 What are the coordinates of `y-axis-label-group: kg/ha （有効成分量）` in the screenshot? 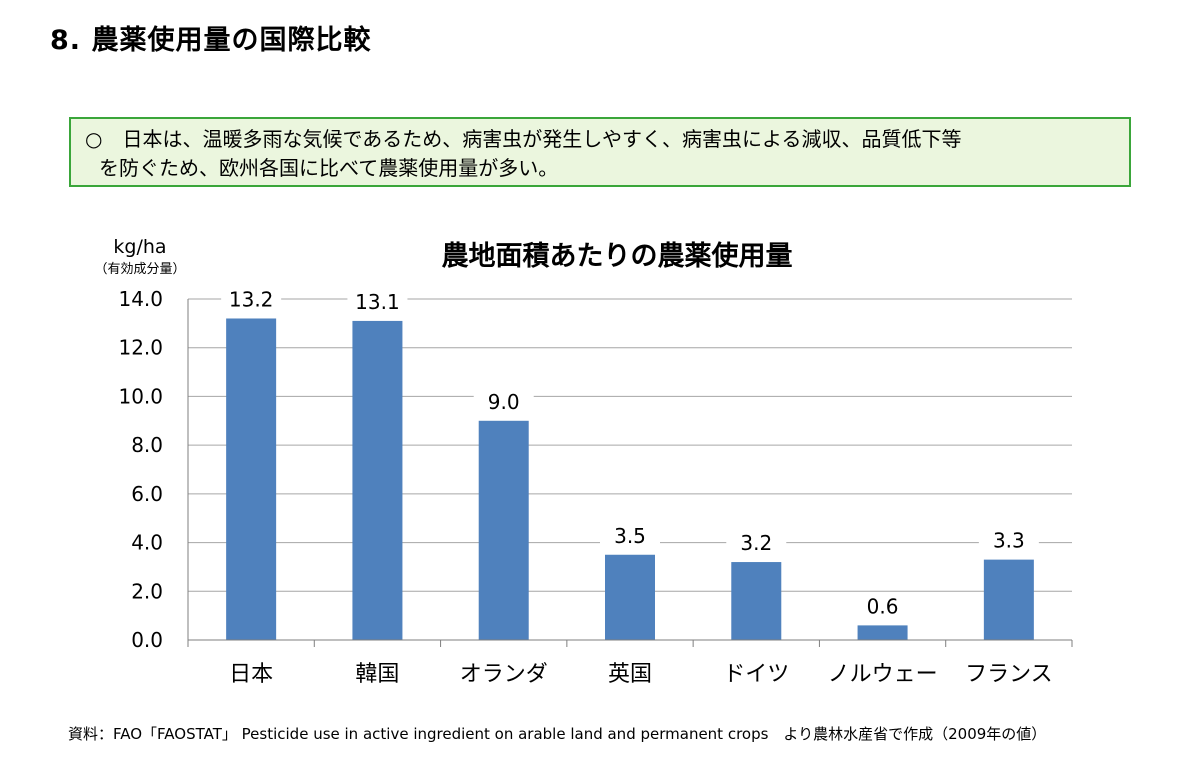 It's located at (139, 256).